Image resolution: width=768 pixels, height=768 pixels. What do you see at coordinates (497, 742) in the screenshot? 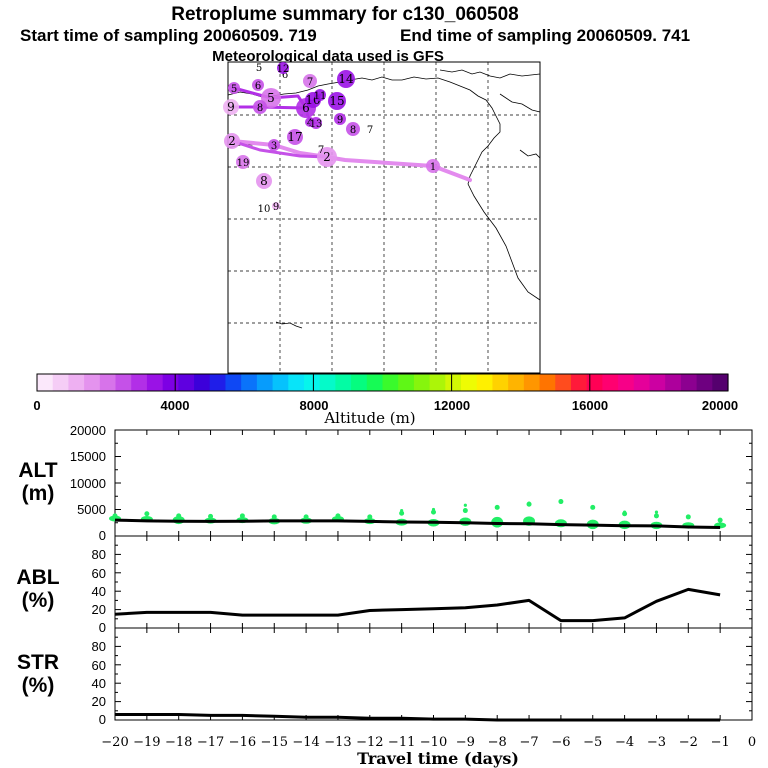
I see `x-tick-label: −8` at bounding box center [497, 742].